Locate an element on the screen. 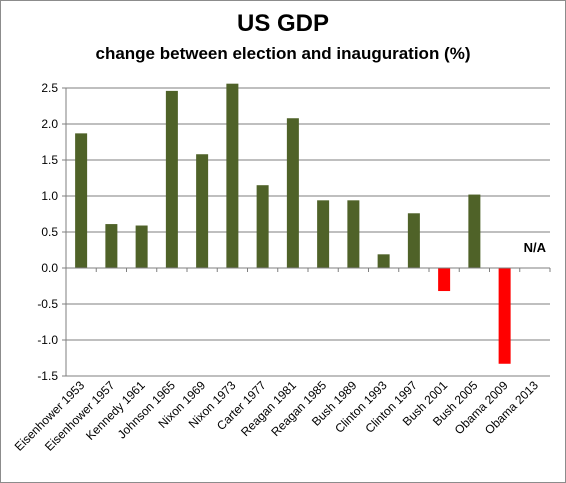 The height and width of the screenshot is (483, 566). chart-title: US GDP is located at coordinates (282, 23).